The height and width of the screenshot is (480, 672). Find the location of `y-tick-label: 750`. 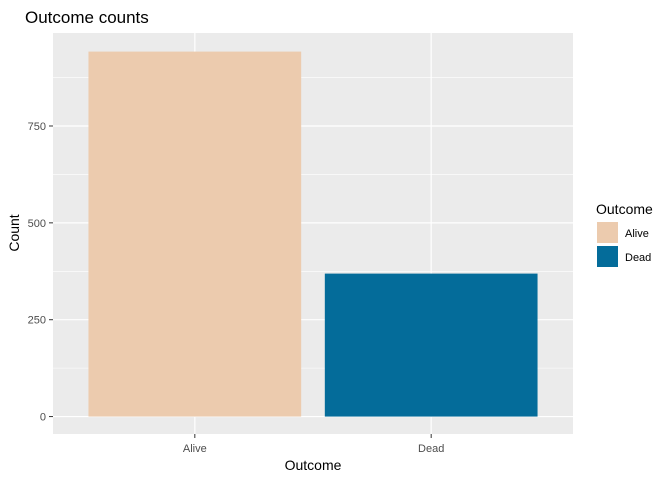

y-tick-label: 750 is located at coordinates (37, 127).